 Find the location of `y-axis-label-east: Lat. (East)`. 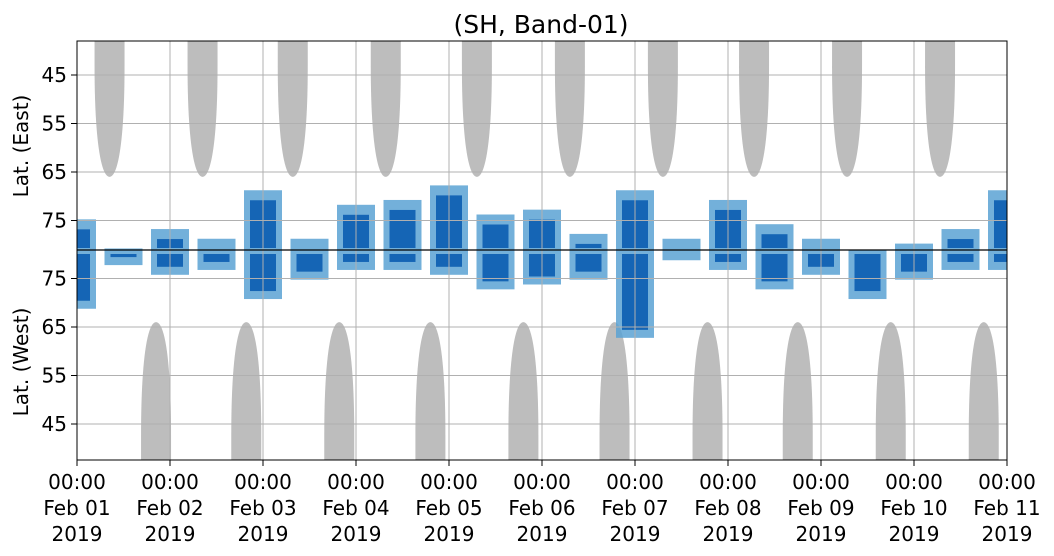

y-axis-label-east: Lat. (East) is located at coordinates (21, 146).